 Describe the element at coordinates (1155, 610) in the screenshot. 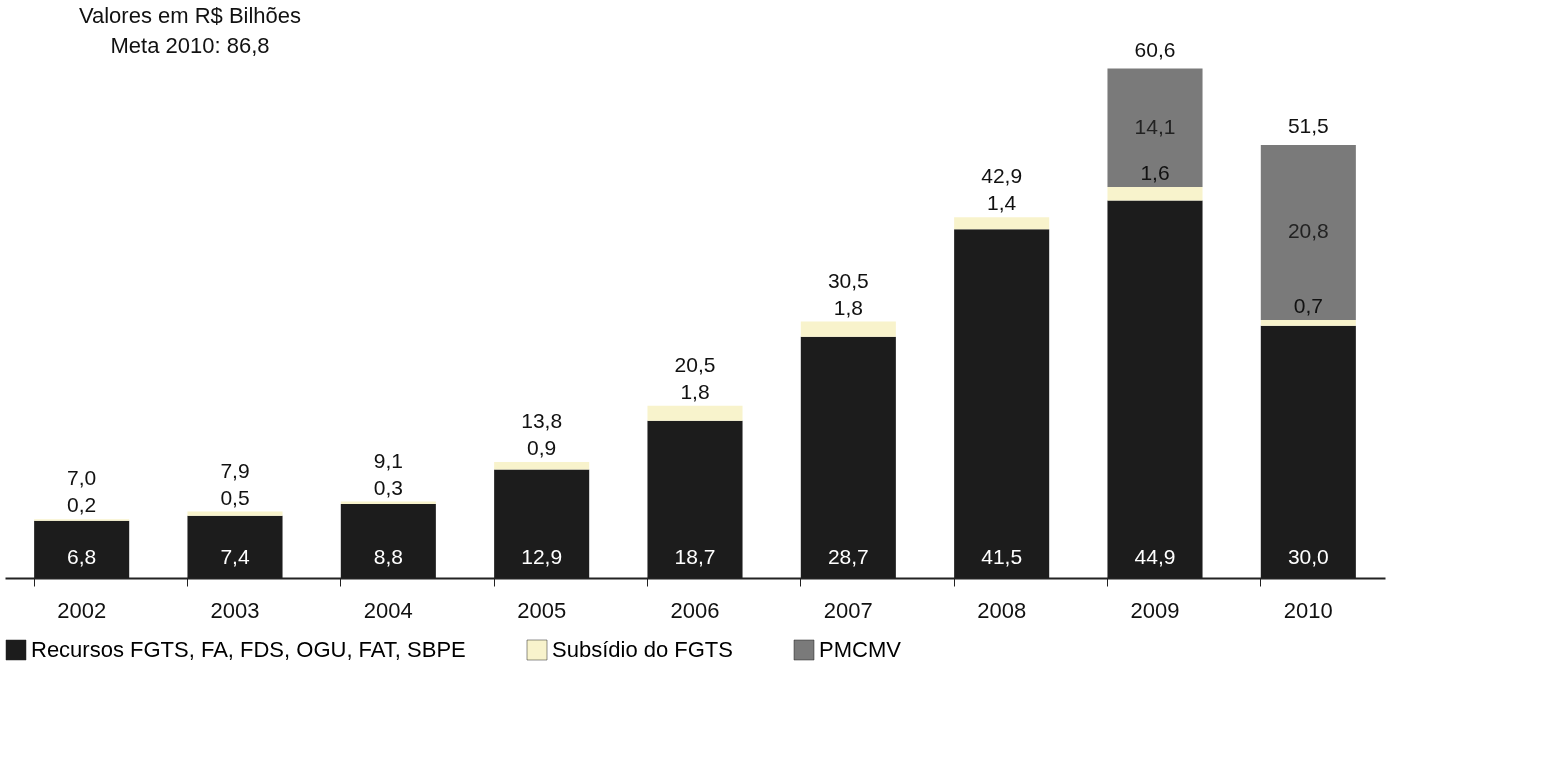

I see `x-tick-label: 2009` at that location.